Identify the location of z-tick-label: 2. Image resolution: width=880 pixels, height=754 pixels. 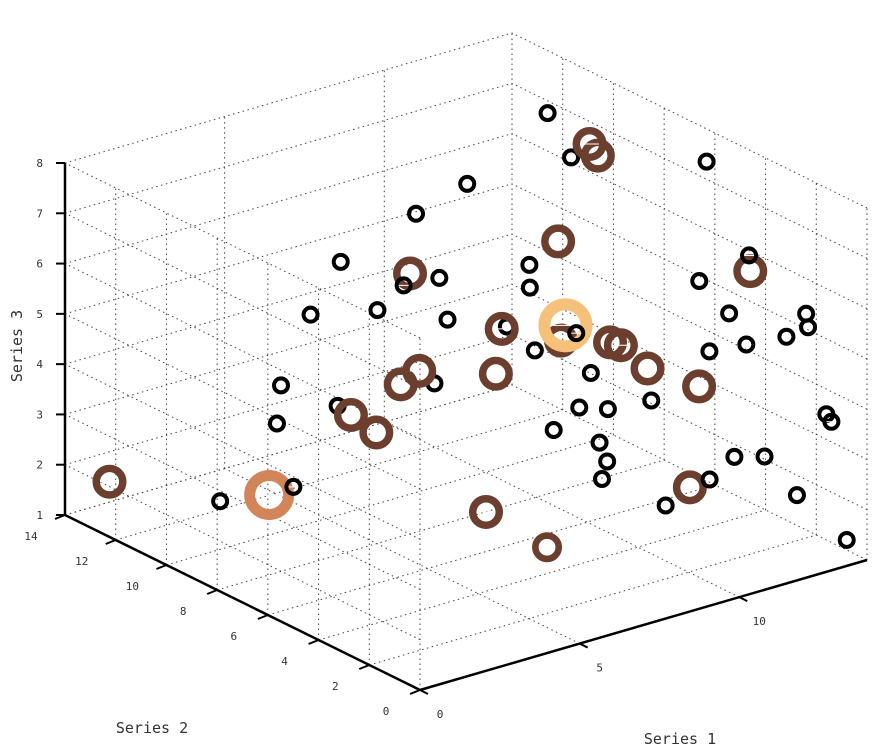
(39, 465).